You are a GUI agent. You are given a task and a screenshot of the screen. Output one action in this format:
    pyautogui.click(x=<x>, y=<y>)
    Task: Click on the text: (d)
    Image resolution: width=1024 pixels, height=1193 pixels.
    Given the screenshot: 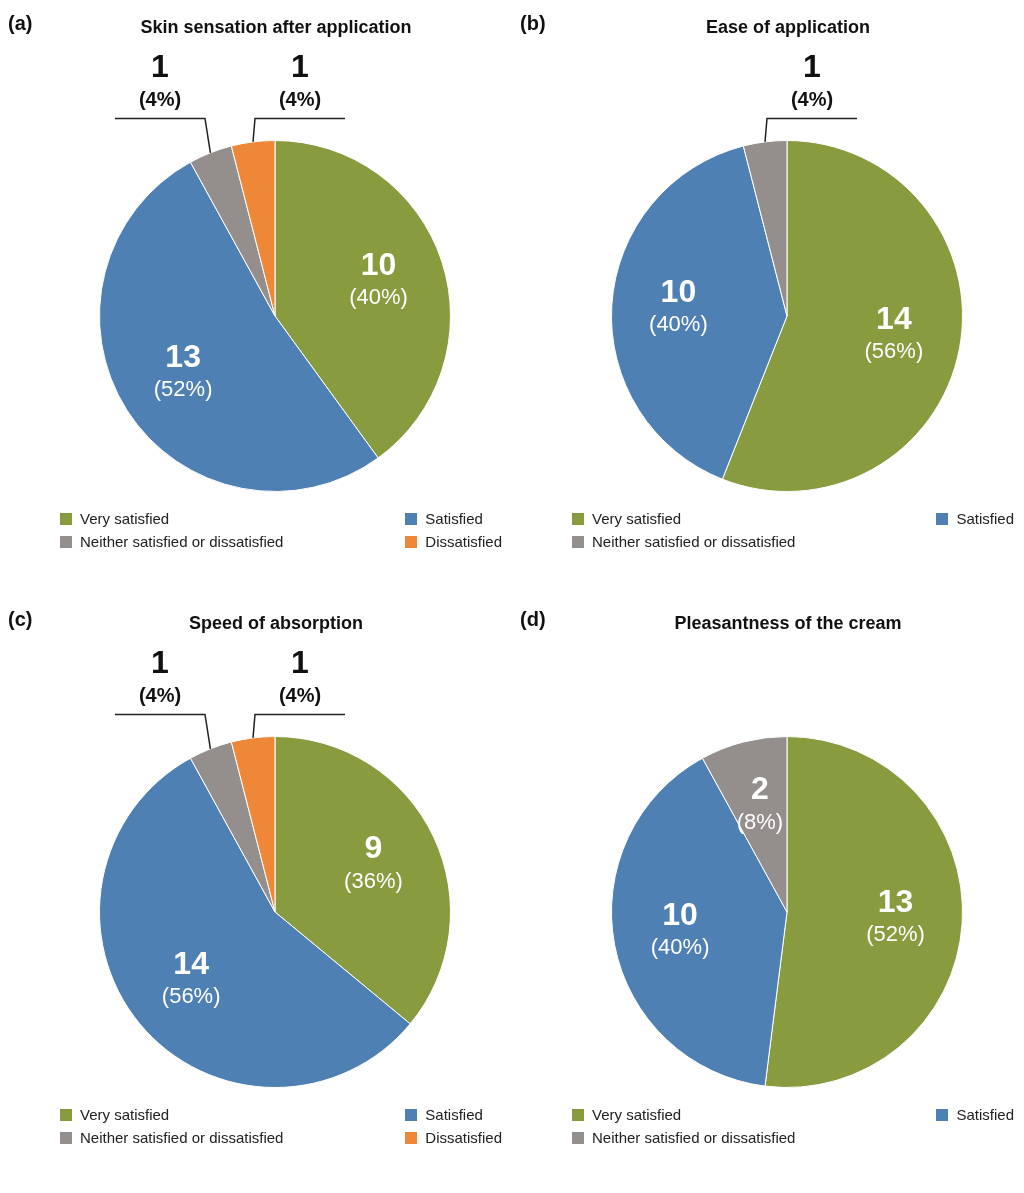 What is the action you would take?
    pyautogui.click(x=533, y=618)
    